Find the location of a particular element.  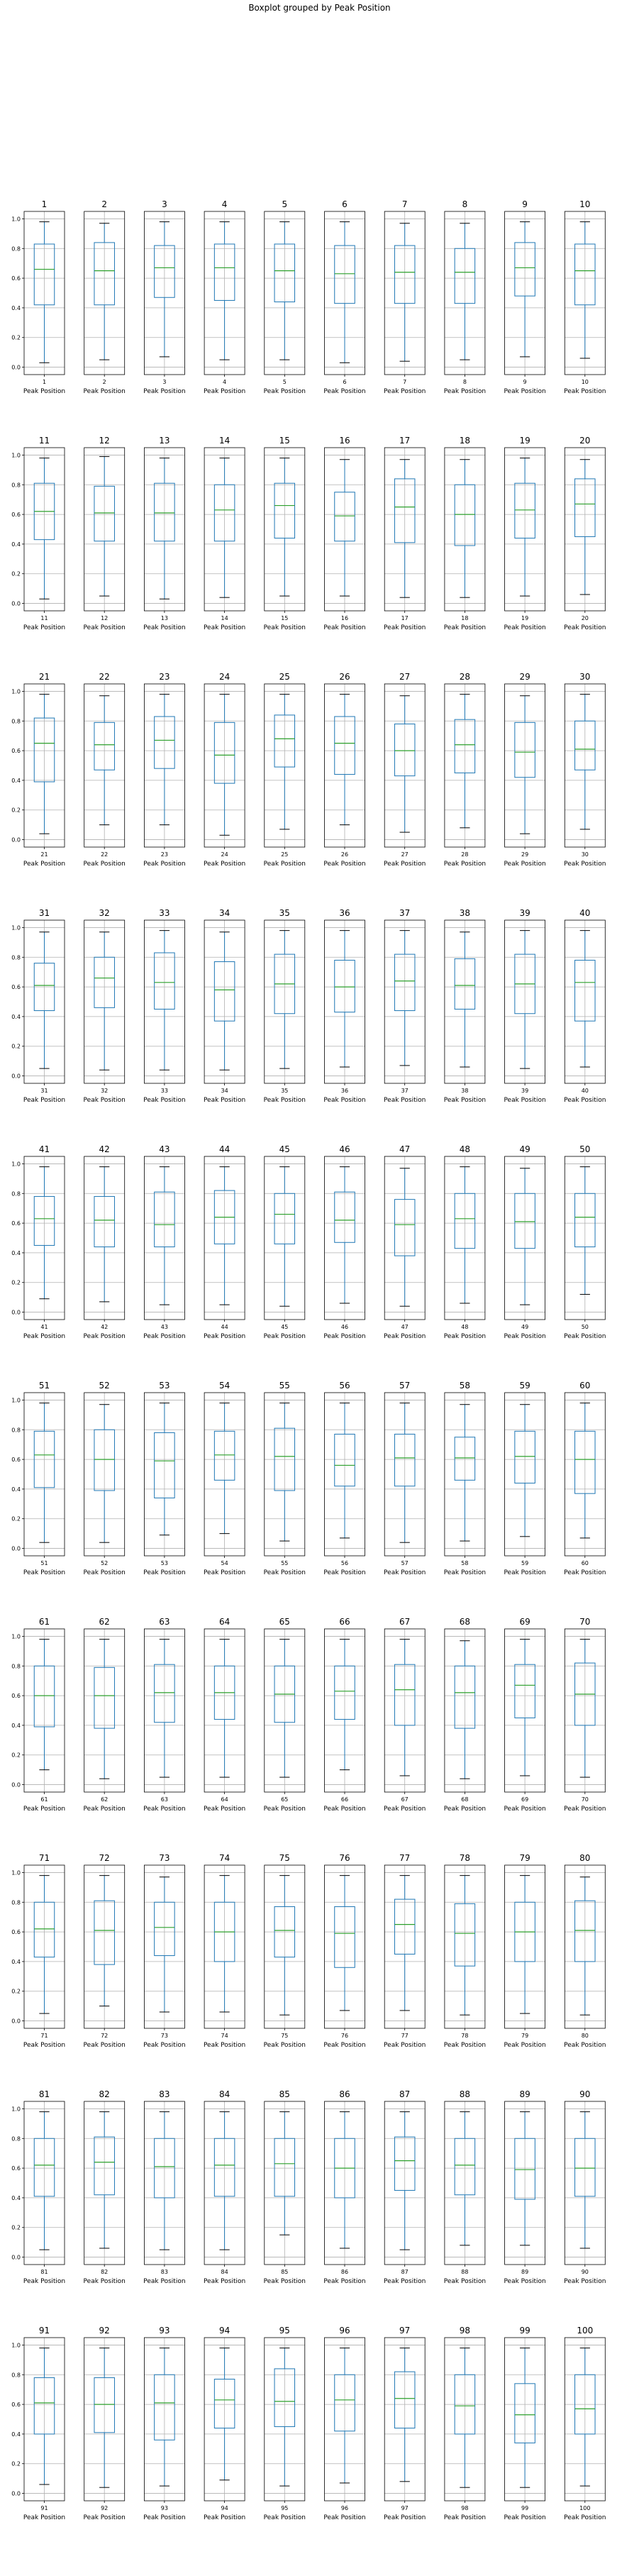

x-tick-label: 66 is located at coordinates (344, 1799).